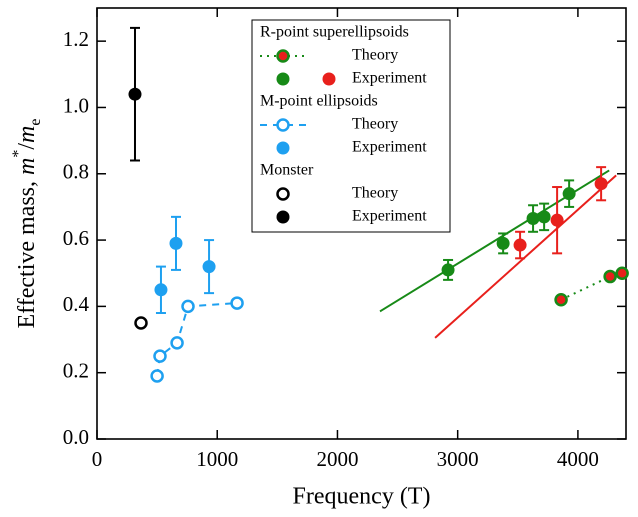  What do you see at coordinates (76, 238) in the screenshot?
I see `y-tick-label: 0.6` at bounding box center [76, 238].